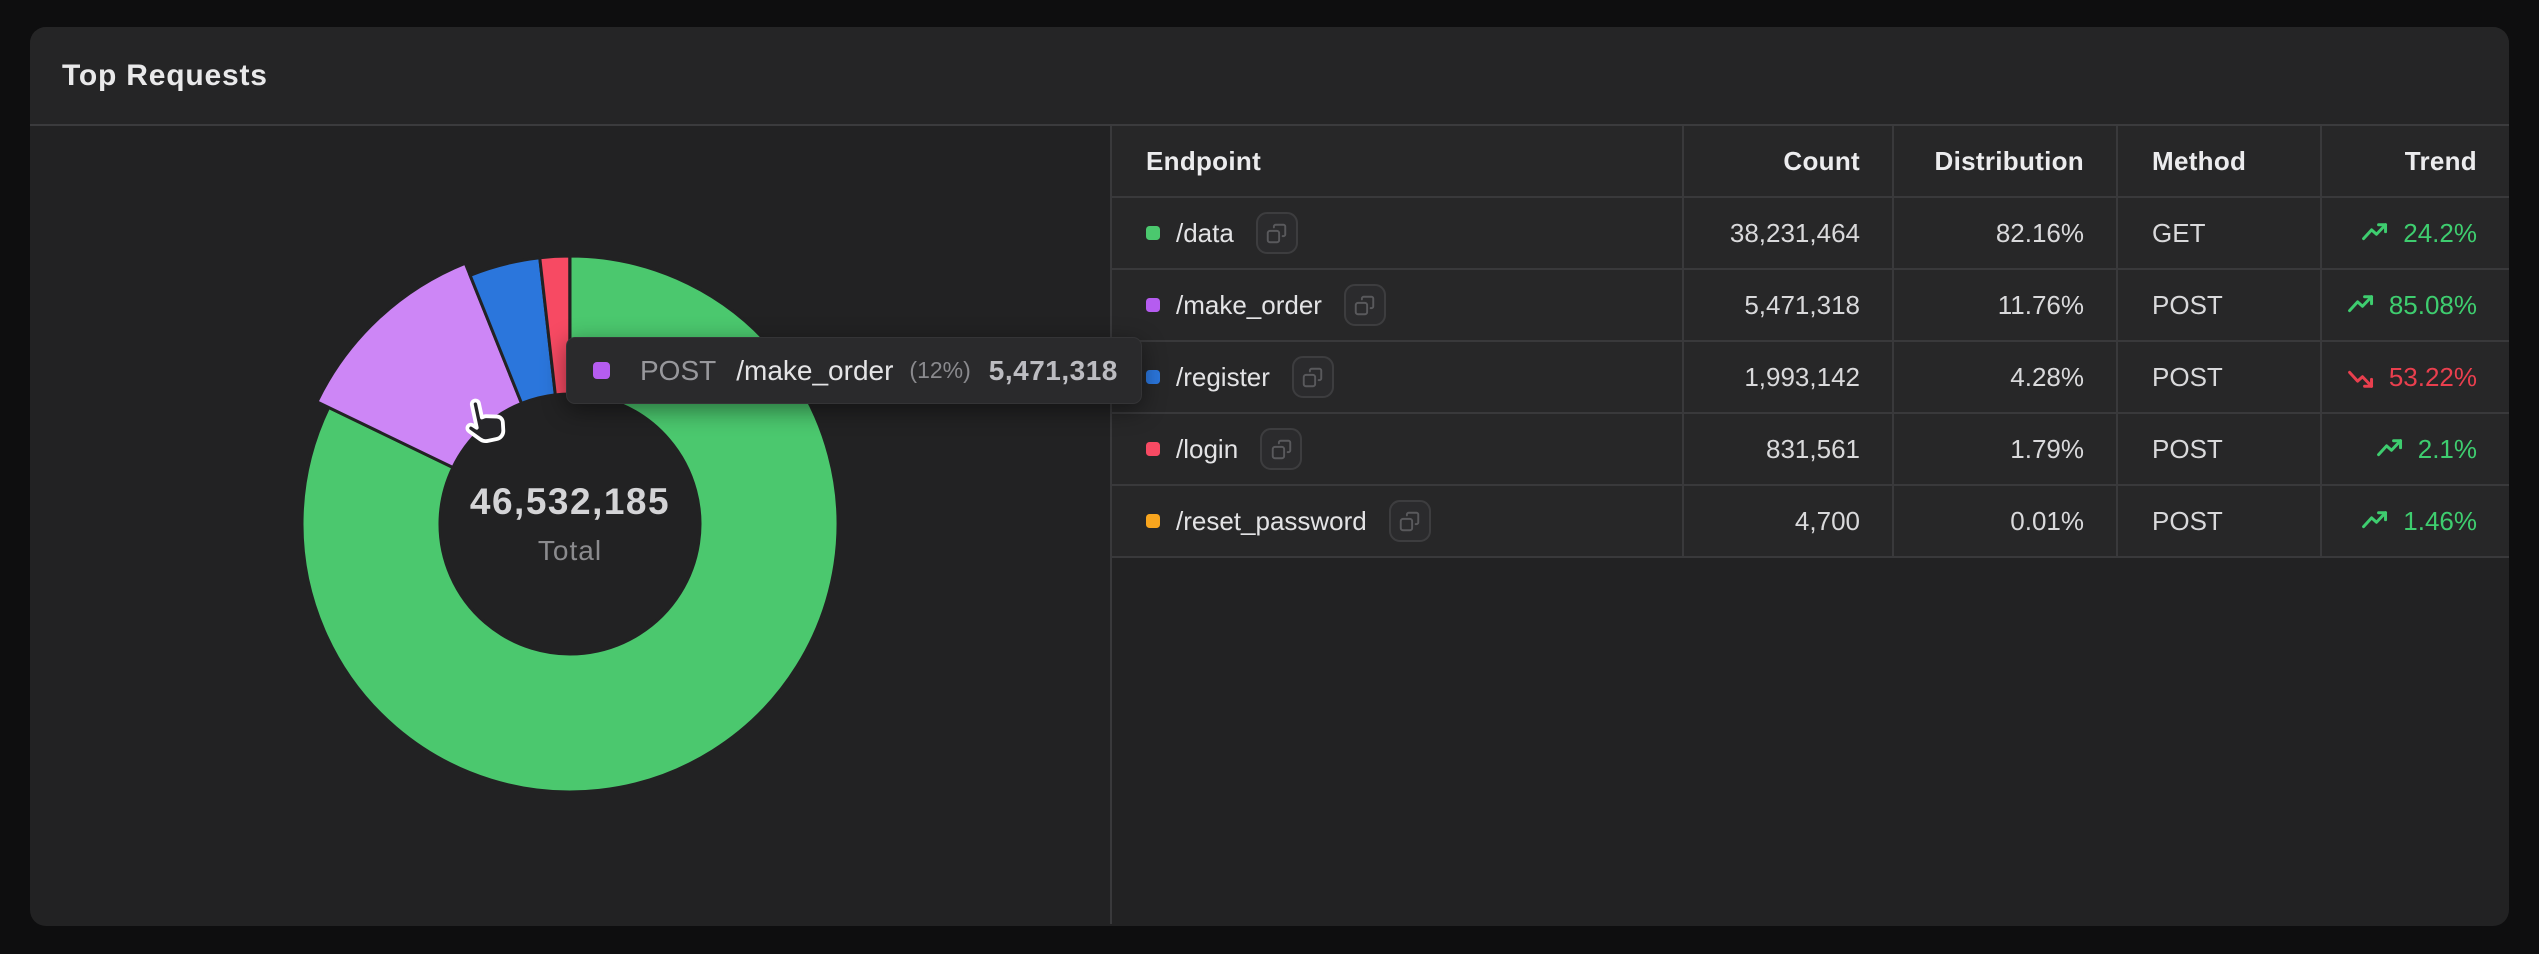 This screenshot has height=954, width=2539. I want to click on endpoint-cell: /login, so click(1398, 450).